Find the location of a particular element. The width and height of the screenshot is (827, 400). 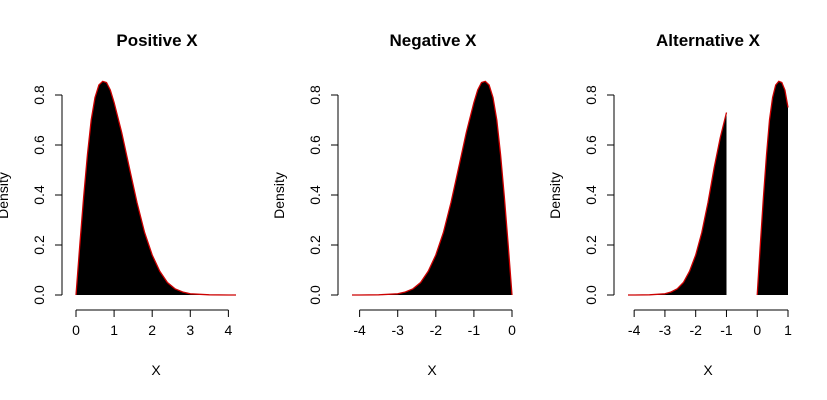

x-tick-label: 3 is located at coordinates (190, 330).